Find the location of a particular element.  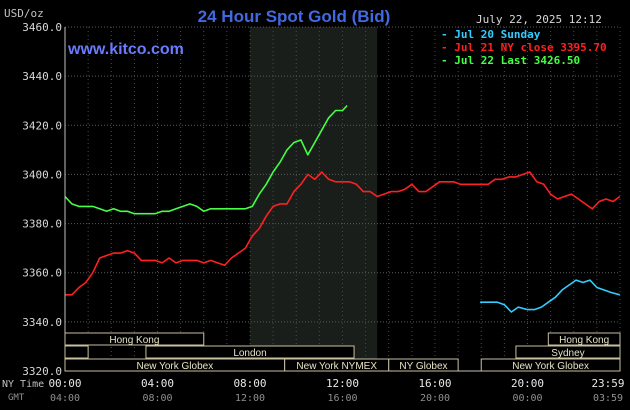

unit-label: USD/oz is located at coordinates (24, 13).